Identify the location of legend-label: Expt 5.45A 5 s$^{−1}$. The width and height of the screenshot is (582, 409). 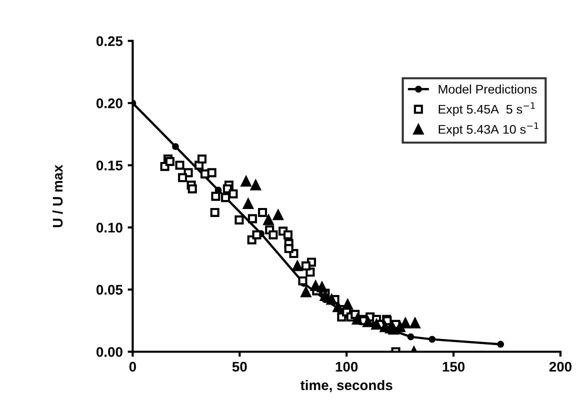
(486, 109).